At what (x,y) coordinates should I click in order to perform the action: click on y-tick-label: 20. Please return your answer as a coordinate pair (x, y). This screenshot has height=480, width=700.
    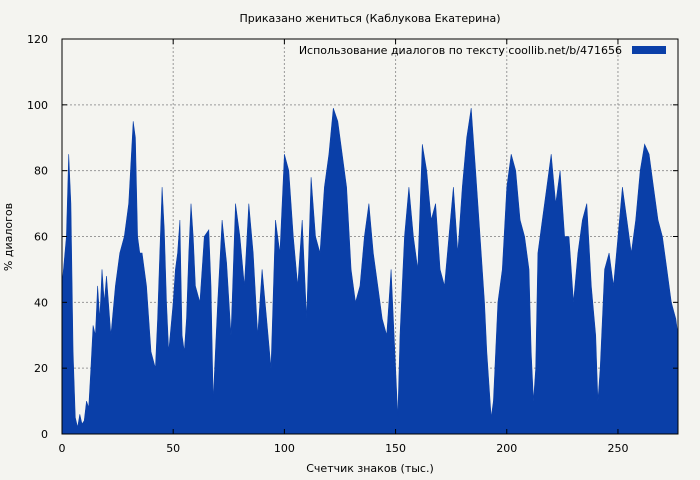
    Looking at the image, I should click on (41, 368).